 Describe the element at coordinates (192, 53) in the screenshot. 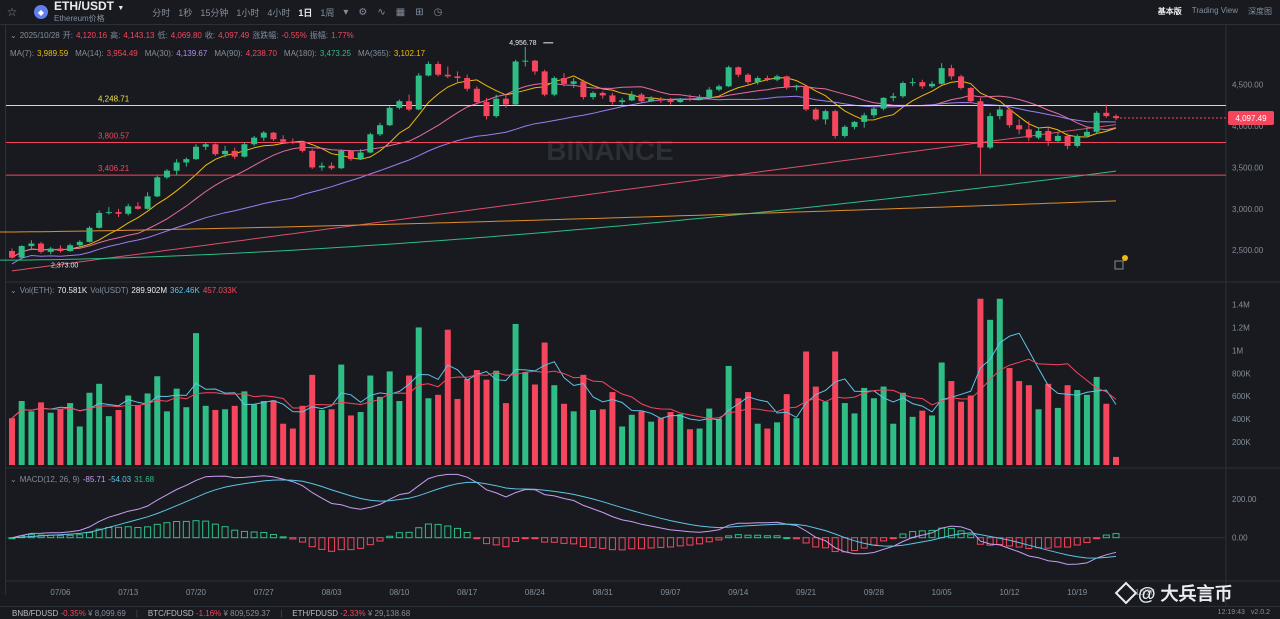

I see `ma-value-2: 4,139.67` at that location.